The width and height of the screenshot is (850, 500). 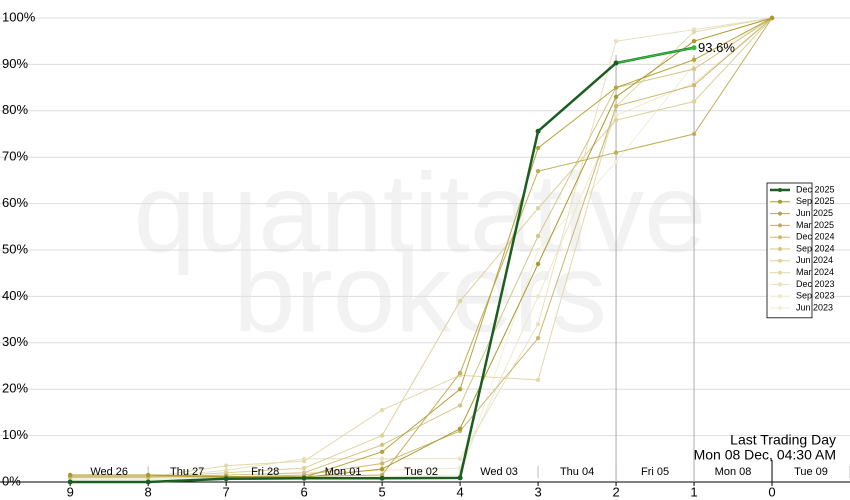 I want to click on legend-label: Dec 2025, so click(x=815, y=189).